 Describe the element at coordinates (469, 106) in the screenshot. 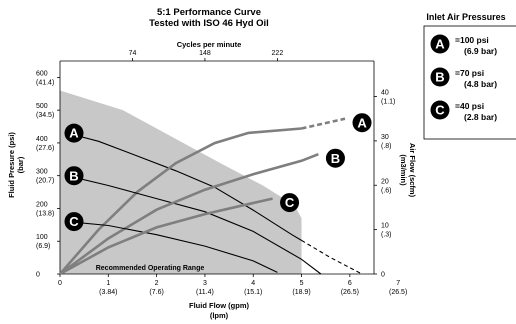

I see `legend-item-c-psi: =40 psi` at that location.